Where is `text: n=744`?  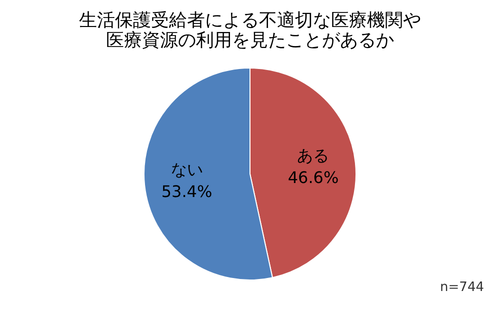
text: n=744 is located at coordinates (462, 287).